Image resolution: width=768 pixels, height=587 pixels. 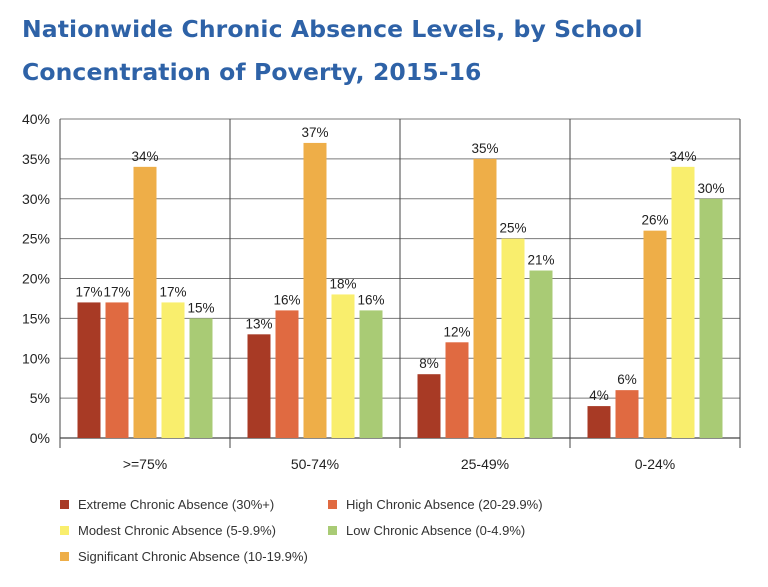 I want to click on legend-item-modest: Modest Chronic Absence (5-9.9%), so click(x=168, y=530).